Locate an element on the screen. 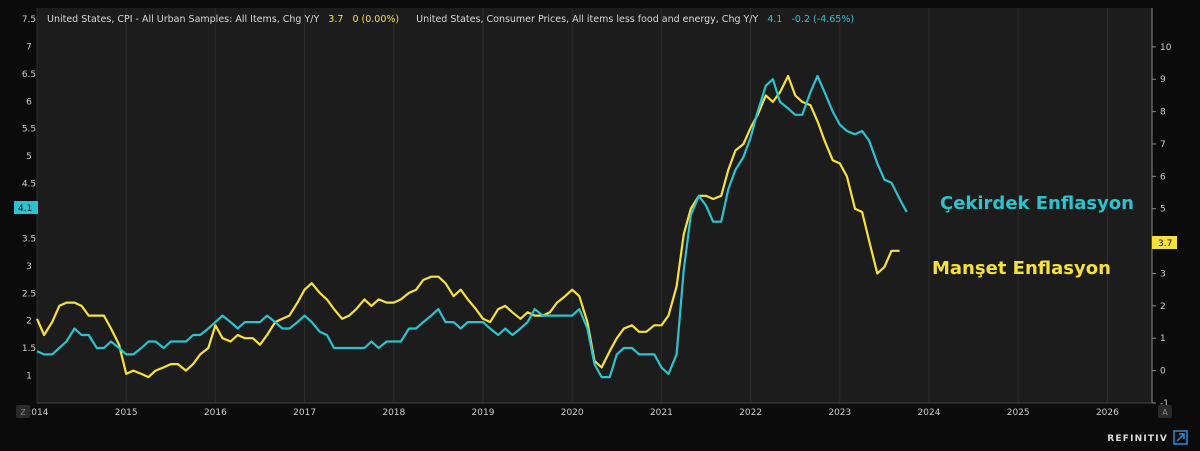 The image size is (1200, 451). left-tick-label: 6 is located at coordinates (29, 102).